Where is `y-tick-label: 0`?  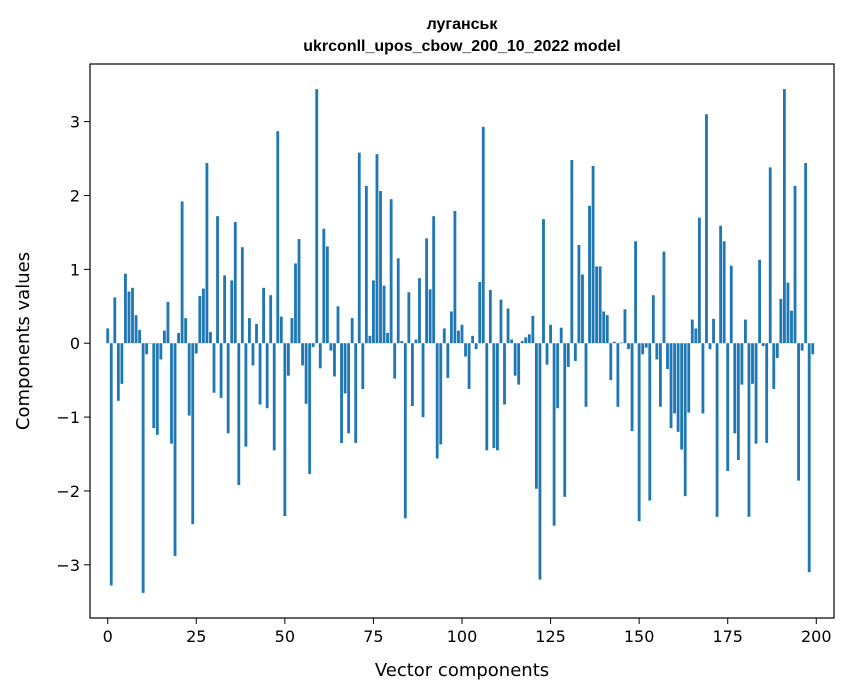
y-tick-label: 0 is located at coordinates (75, 343).